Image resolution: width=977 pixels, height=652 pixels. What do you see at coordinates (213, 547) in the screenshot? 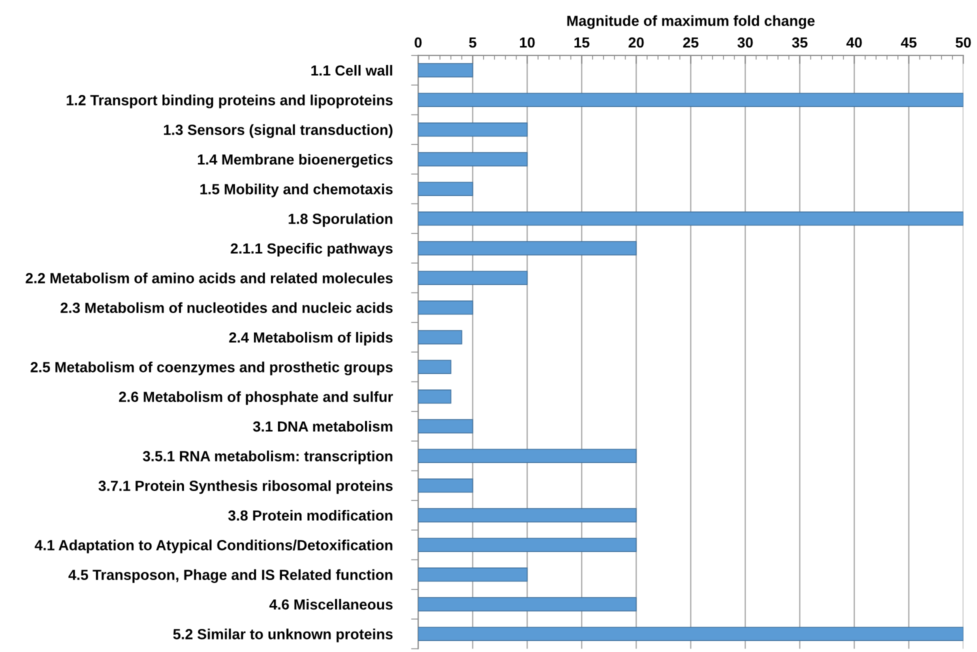
I see `y-tick-label: 4.1 Adaptation to Atypical Conditions/Detoxification` at bounding box center [213, 547].